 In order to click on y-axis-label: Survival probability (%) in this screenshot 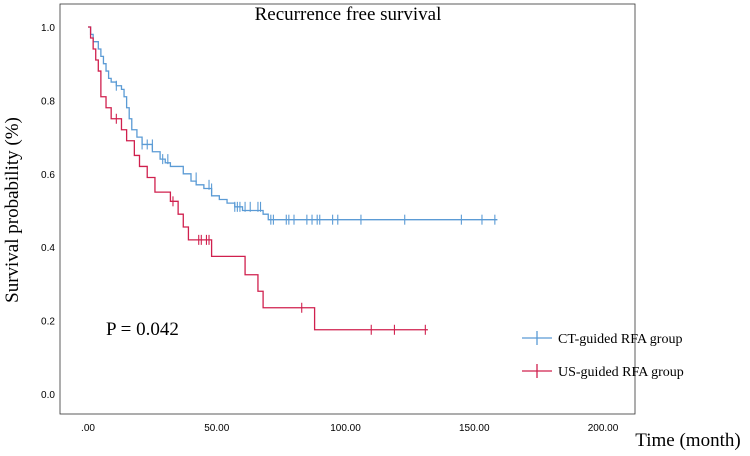, I will do `click(12, 210)`.